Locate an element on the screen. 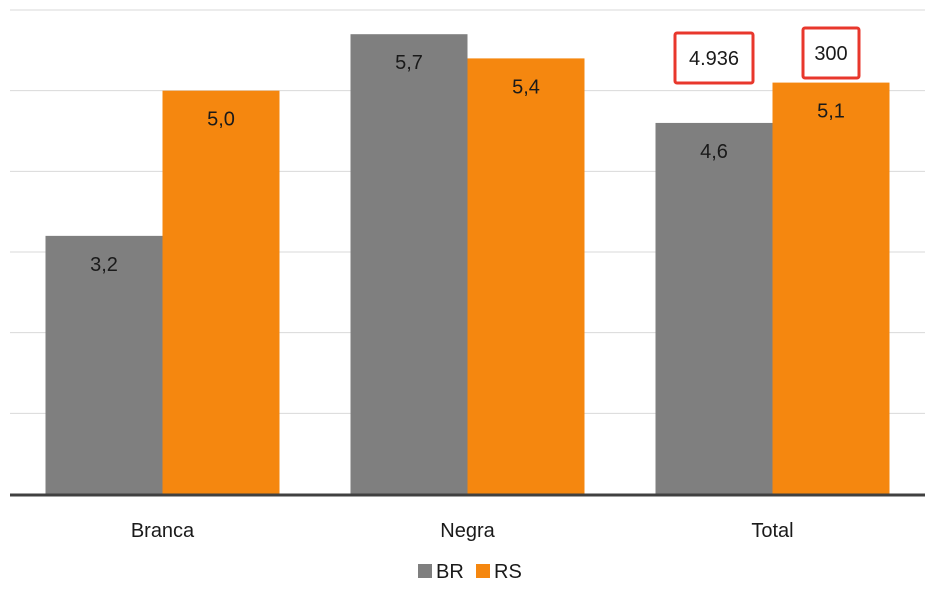 This screenshot has height=595, width=931. bar-br-branca is located at coordinates (104, 364).